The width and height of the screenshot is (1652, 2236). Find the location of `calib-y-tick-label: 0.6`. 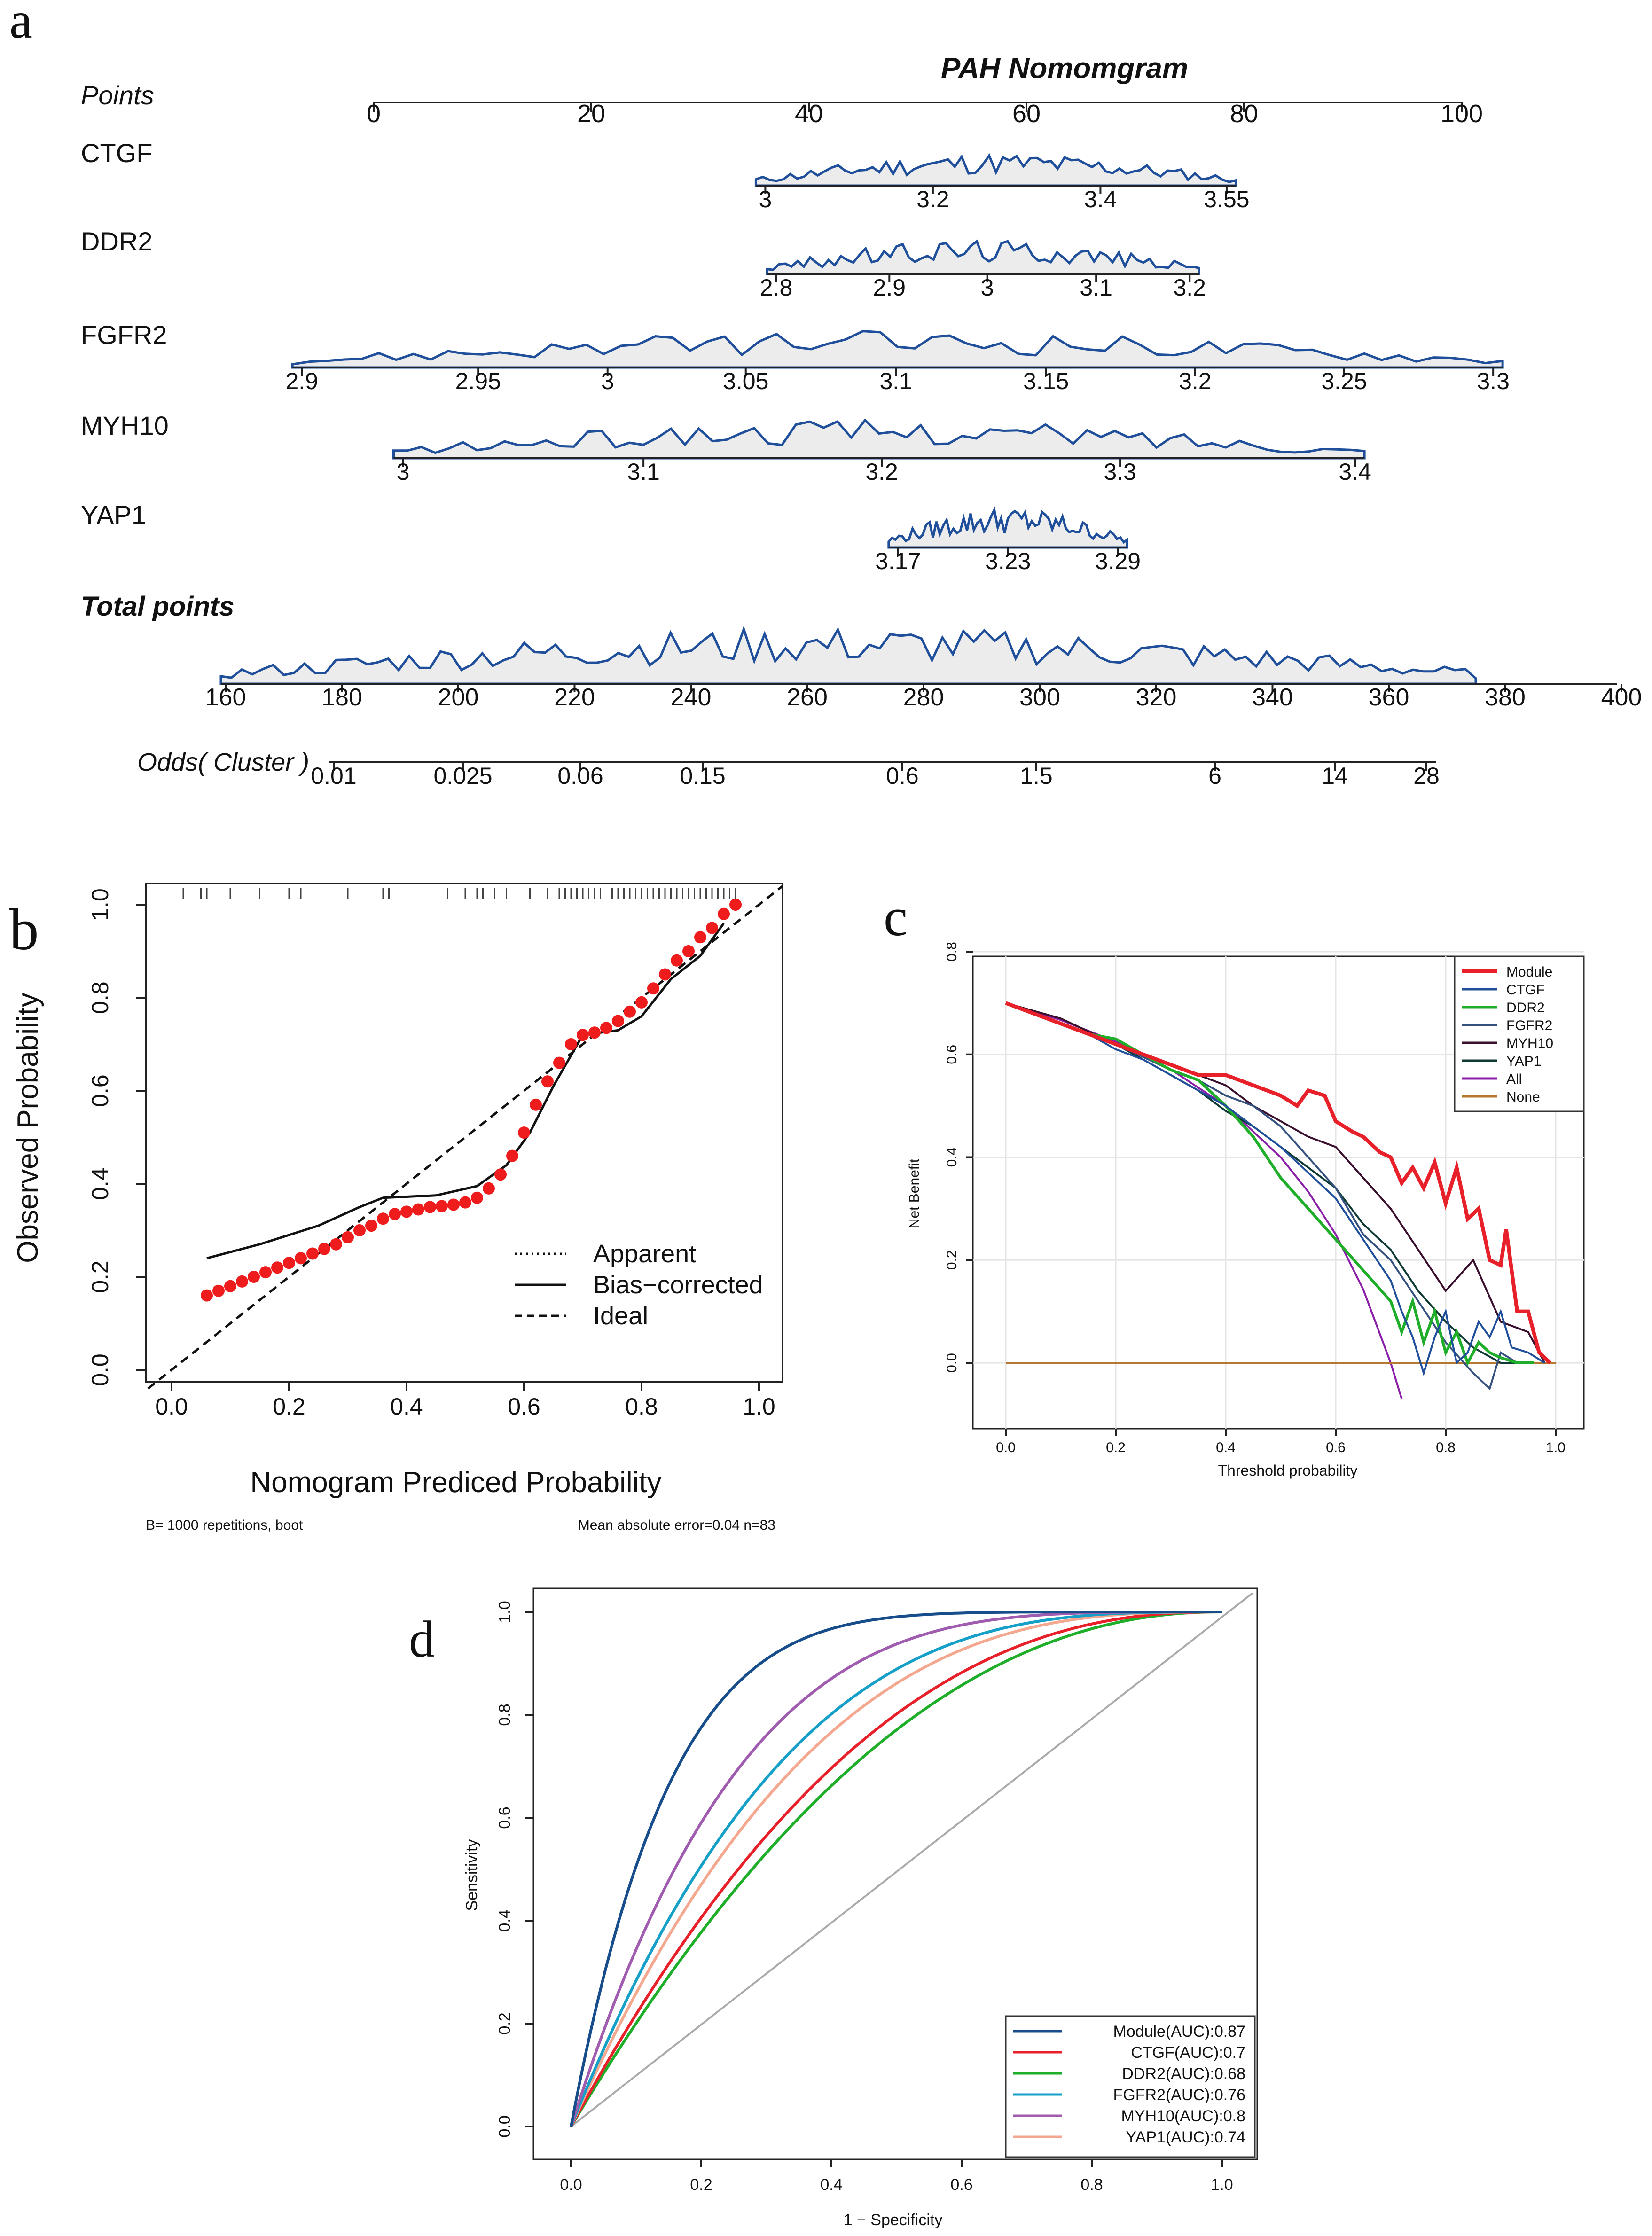

calib-y-tick-label: 0.6 is located at coordinates (100, 1090).